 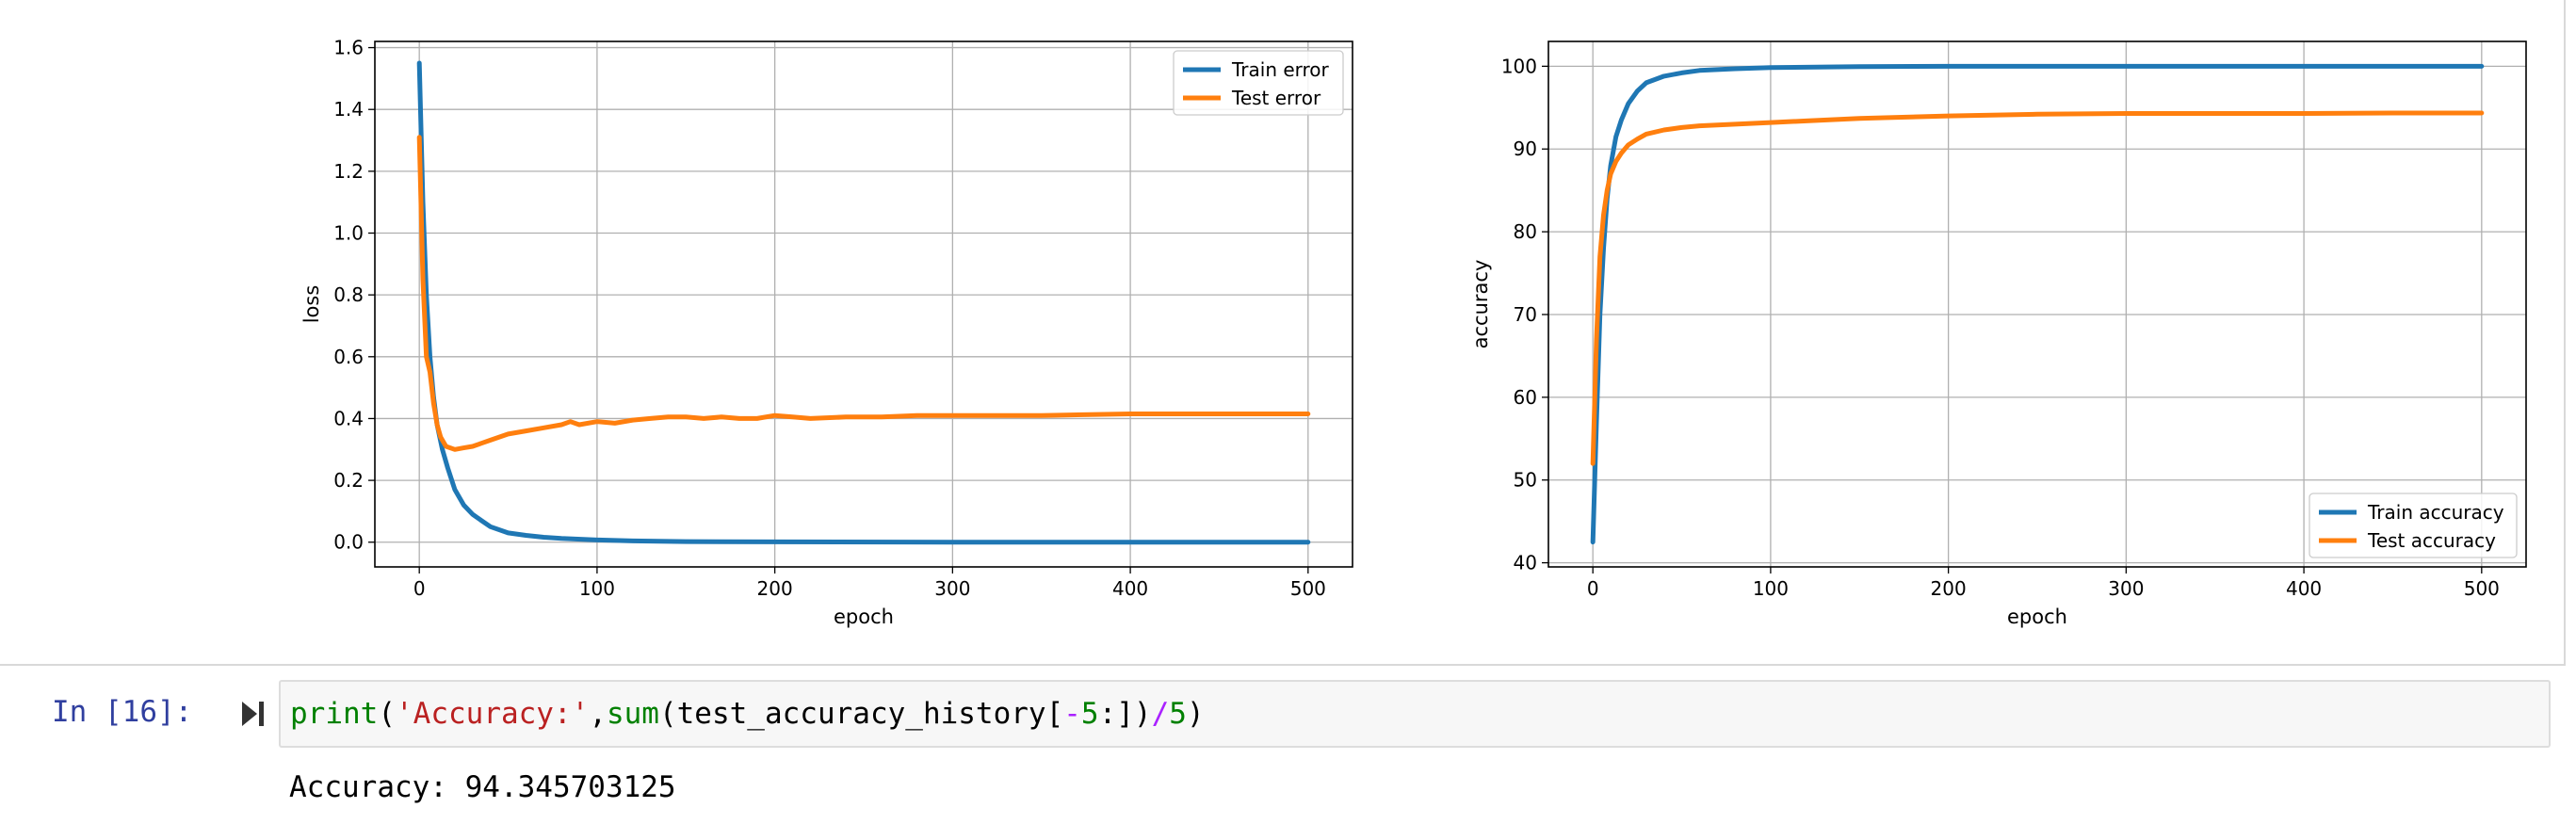 What do you see at coordinates (348, 357) in the screenshot?
I see `loss-chart-y-tick-label: 0.6` at bounding box center [348, 357].